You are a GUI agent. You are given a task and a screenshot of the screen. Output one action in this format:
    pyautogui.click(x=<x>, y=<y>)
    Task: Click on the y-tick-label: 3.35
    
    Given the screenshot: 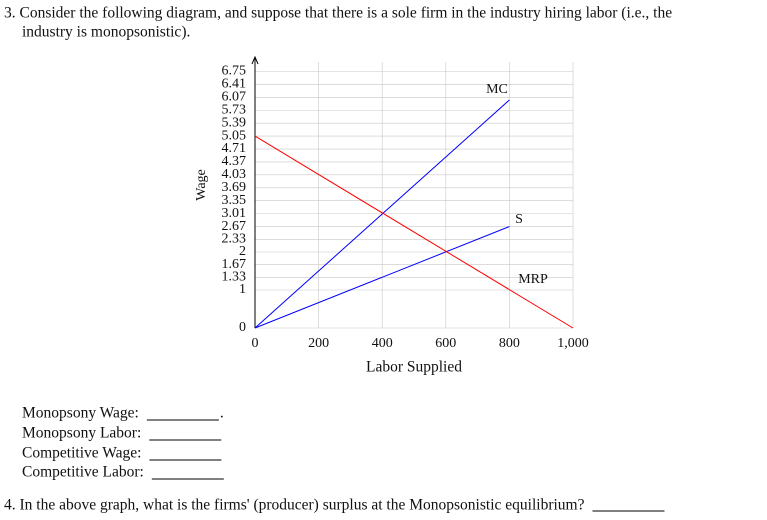 What is the action you would take?
    pyautogui.click(x=234, y=200)
    